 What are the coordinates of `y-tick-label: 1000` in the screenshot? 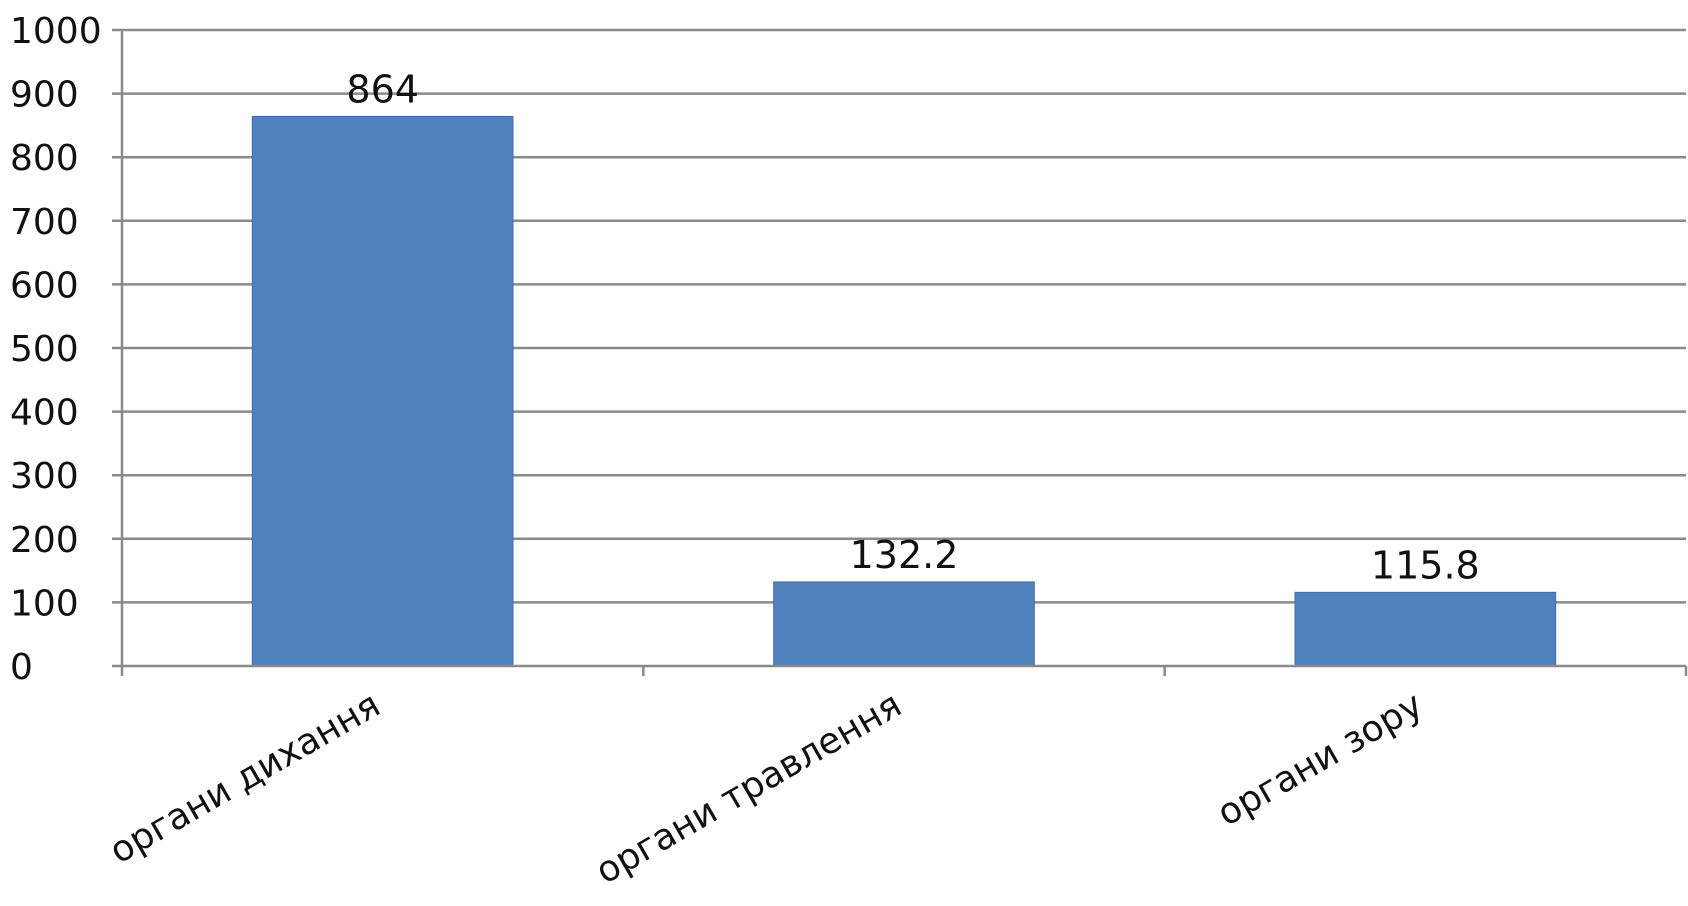 It's located at (56, 31).